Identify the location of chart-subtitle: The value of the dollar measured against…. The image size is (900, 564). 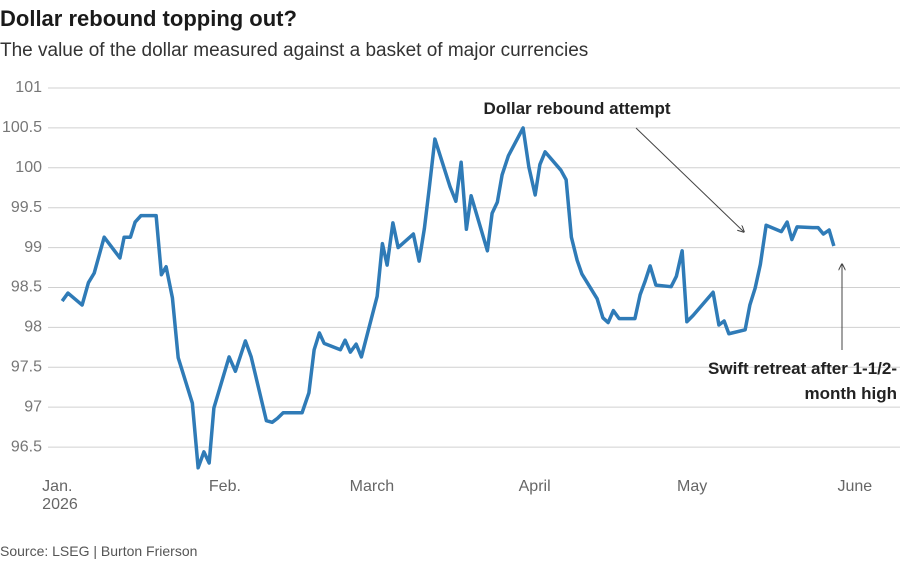
(294, 50).